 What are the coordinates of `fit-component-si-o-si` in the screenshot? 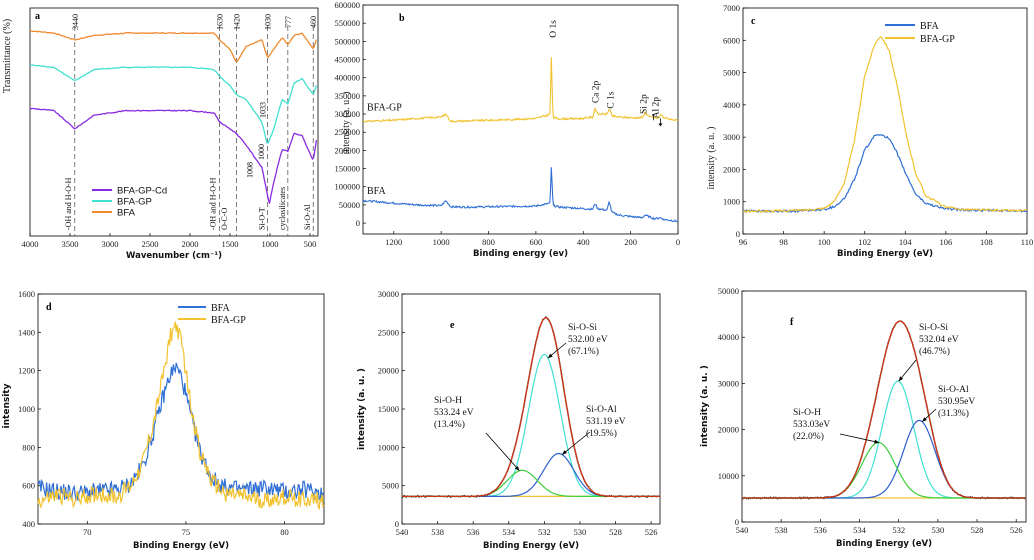 It's located at (884, 439).